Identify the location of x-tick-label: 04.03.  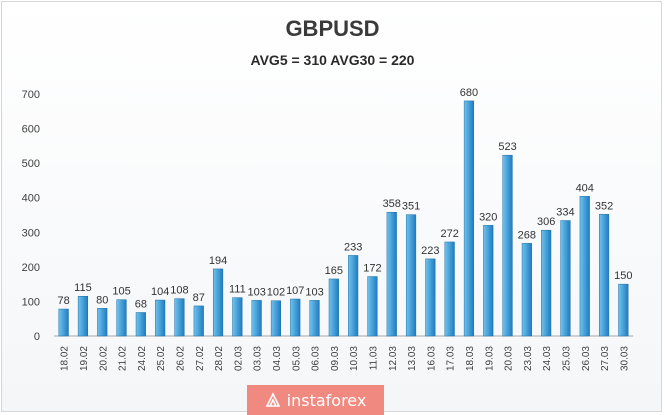
(277, 358).